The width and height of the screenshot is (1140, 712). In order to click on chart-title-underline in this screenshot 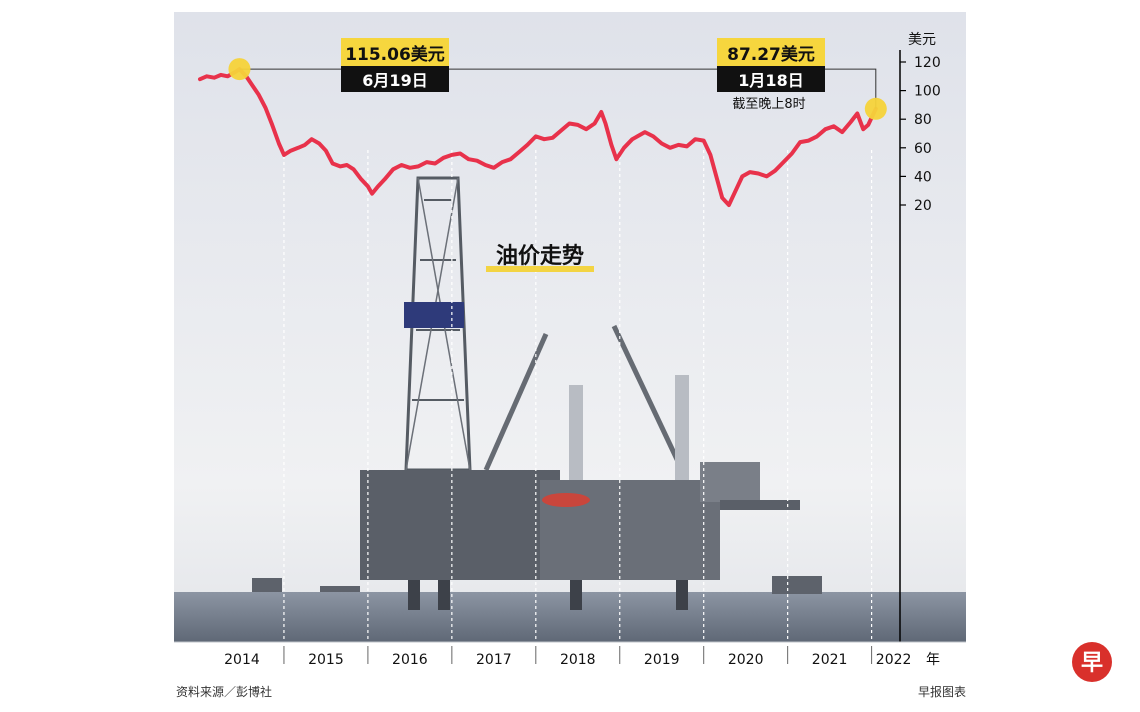, I will do `click(540, 269)`.